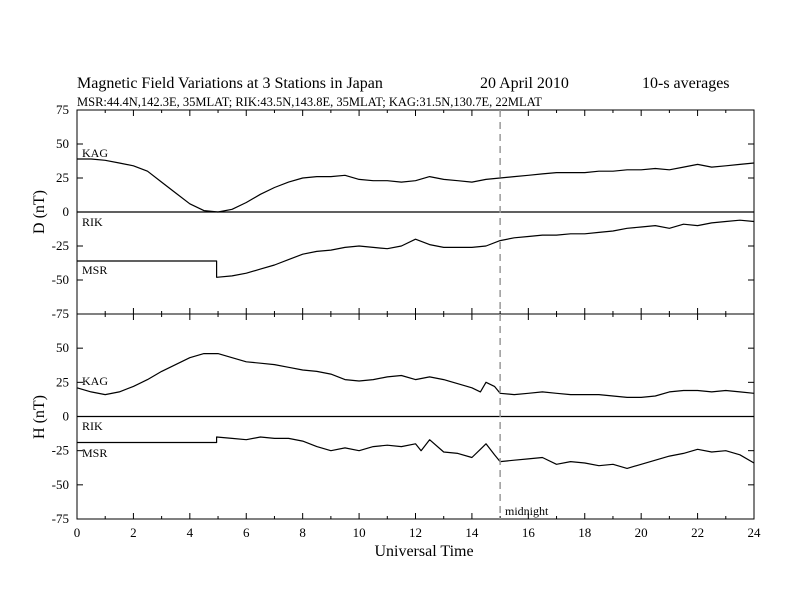 The image size is (792, 612). I want to click on h-ytick-label: 25, so click(62, 381).